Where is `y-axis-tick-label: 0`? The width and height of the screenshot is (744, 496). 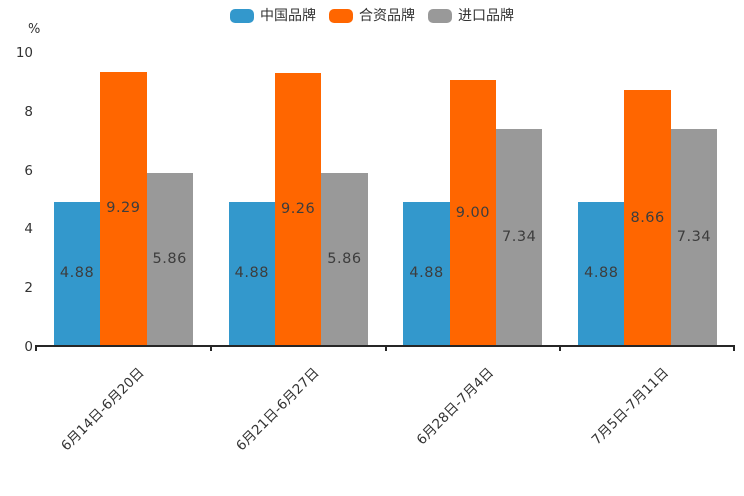 y-axis-tick-label: 0 is located at coordinates (28, 347).